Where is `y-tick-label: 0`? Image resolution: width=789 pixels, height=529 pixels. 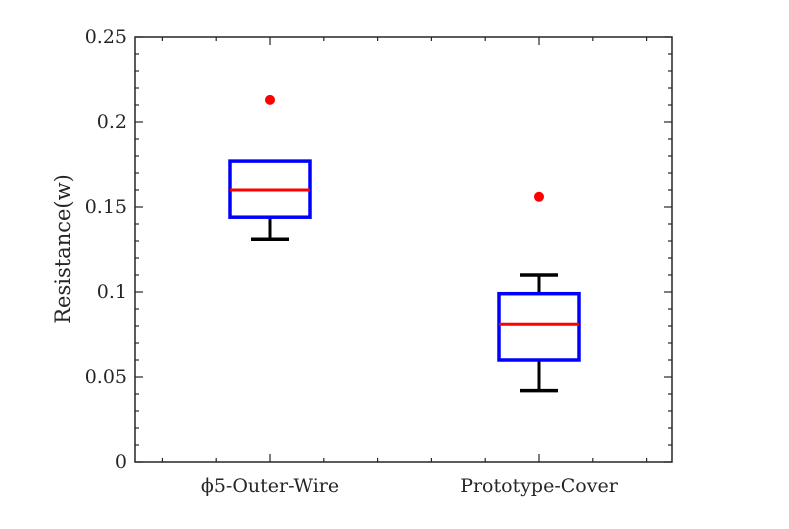
y-tick-label: 0 is located at coordinates (121, 462).